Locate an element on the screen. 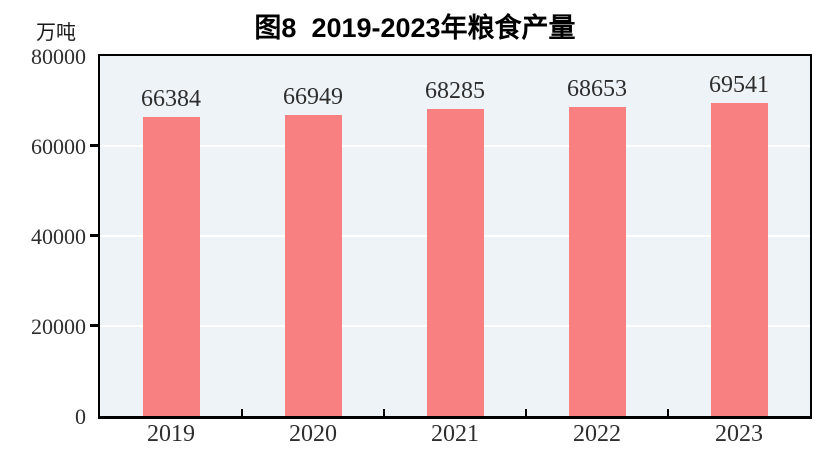 This screenshot has height=463, width=830. x-category-label-2023: 2023 is located at coordinates (739, 434).